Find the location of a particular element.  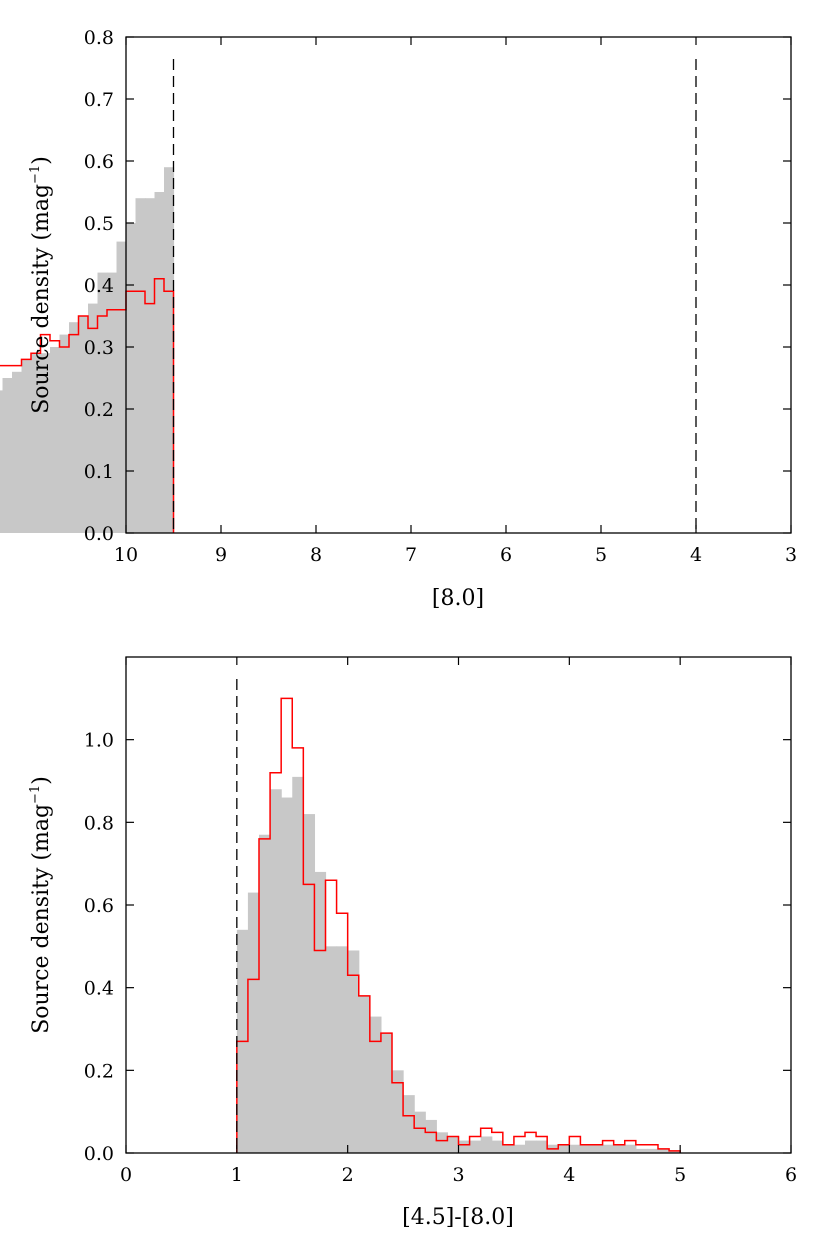

top-y-tick-label: 0.4 is located at coordinates (99, 286).